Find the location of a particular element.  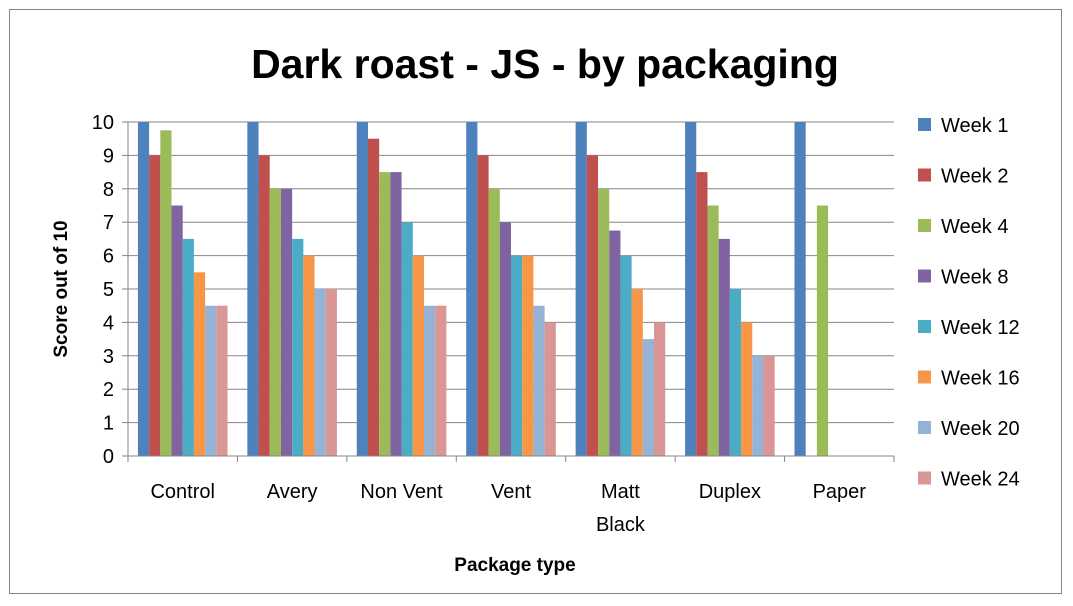

x-tick-label: Control is located at coordinates (182, 492).